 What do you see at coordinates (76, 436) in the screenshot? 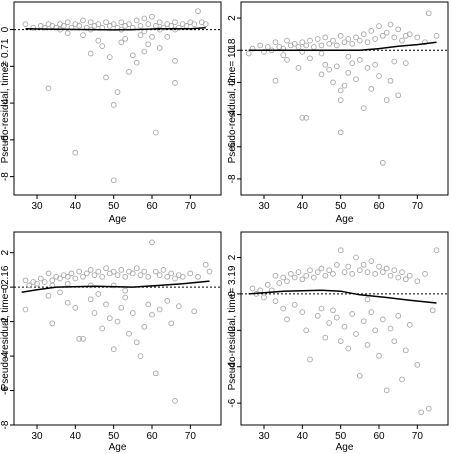
I see `panel-time-2-16-xtick-label: 40` at bounding box center [76, 436].